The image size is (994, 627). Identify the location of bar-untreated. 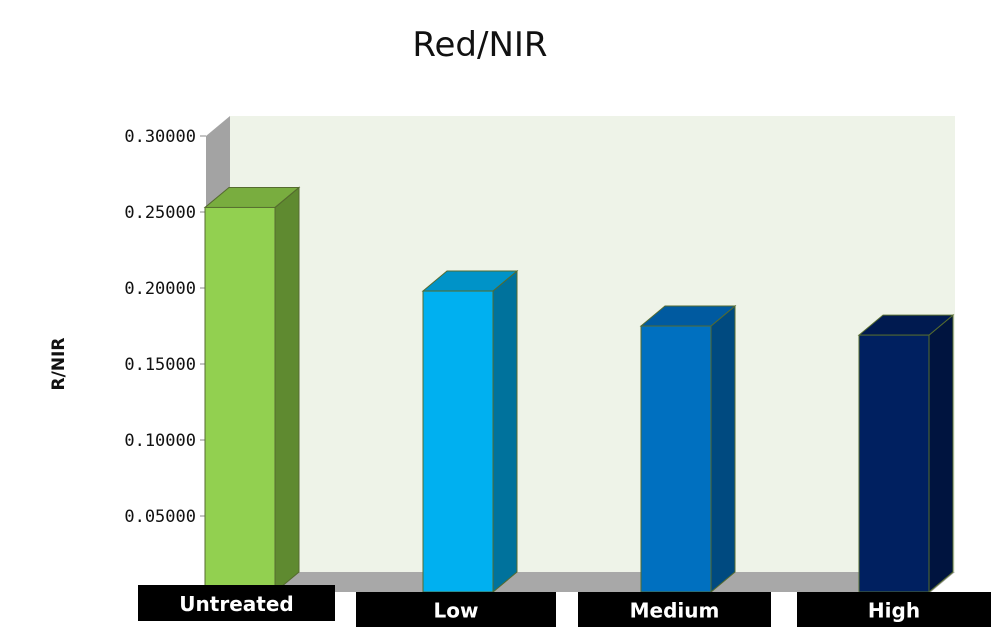
(252, 390).